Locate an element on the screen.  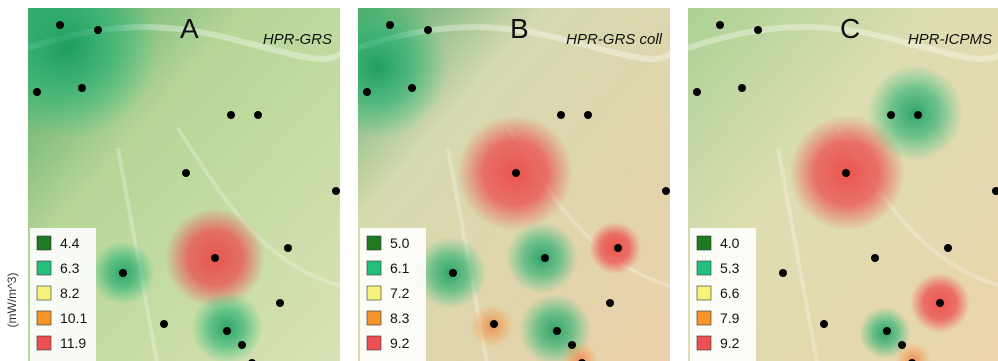
panel-letter: C is located at coordinates (850, 28).